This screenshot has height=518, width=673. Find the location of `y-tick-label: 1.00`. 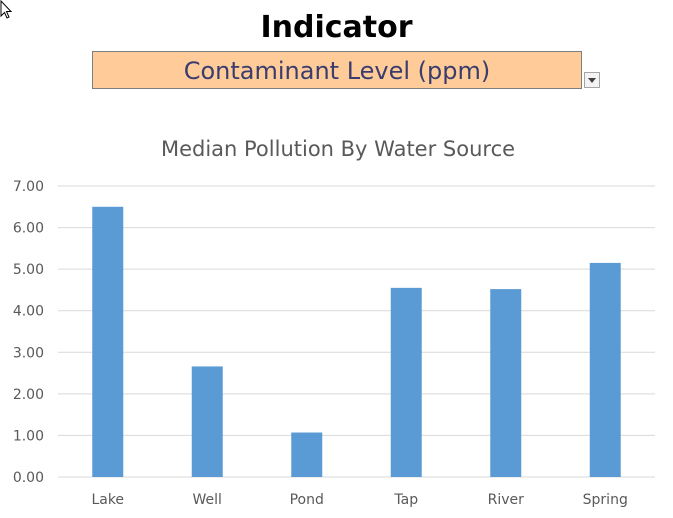

y-tick-label: 1.00 is located at coordinates (28, 436).